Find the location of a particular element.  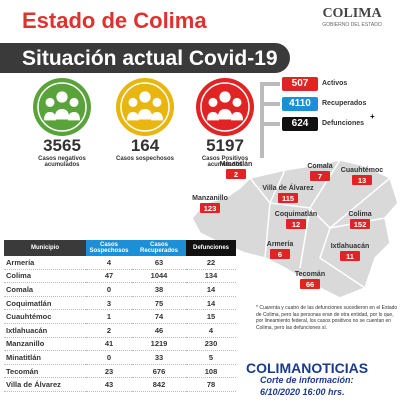

stat-value: 164 is located at coordinates (145, 145).